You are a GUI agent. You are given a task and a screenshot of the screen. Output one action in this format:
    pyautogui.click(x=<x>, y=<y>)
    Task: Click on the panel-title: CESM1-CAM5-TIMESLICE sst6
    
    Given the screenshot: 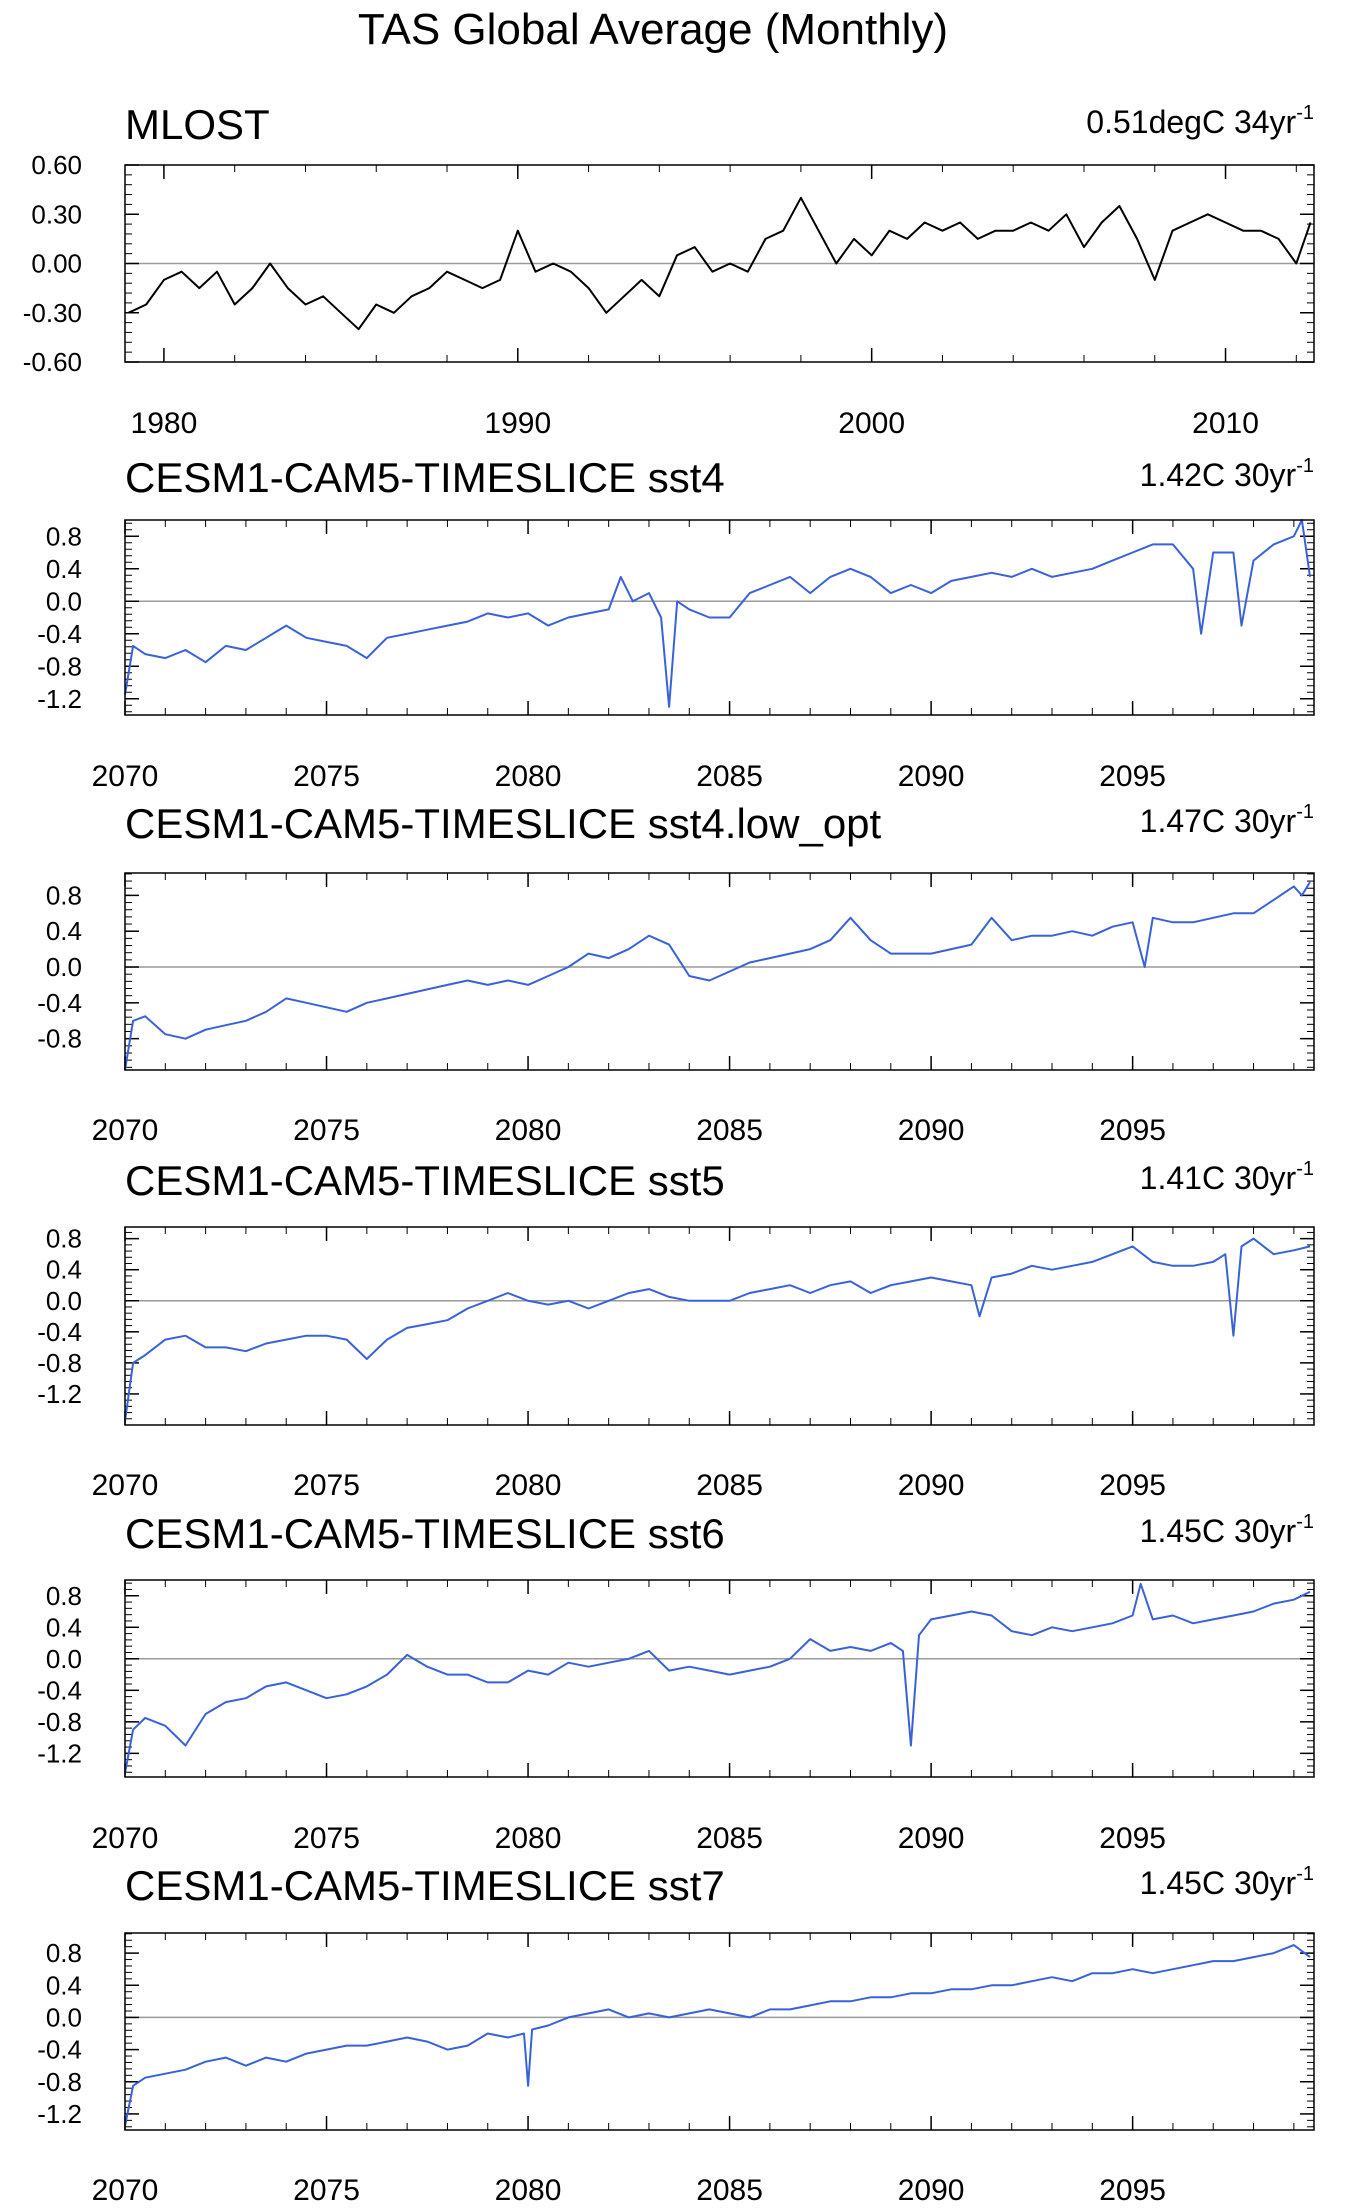 What is the action you would take?
    pyautogui.click(x=425, y=1533)
    